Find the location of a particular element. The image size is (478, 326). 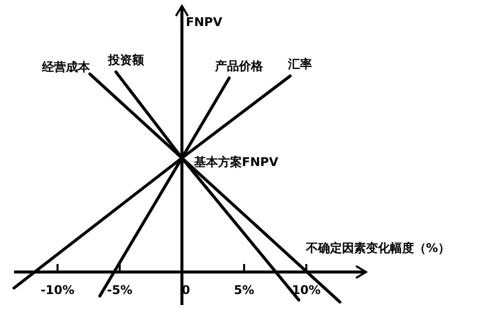

xtick: 5% is located at coordinates (244, 290).